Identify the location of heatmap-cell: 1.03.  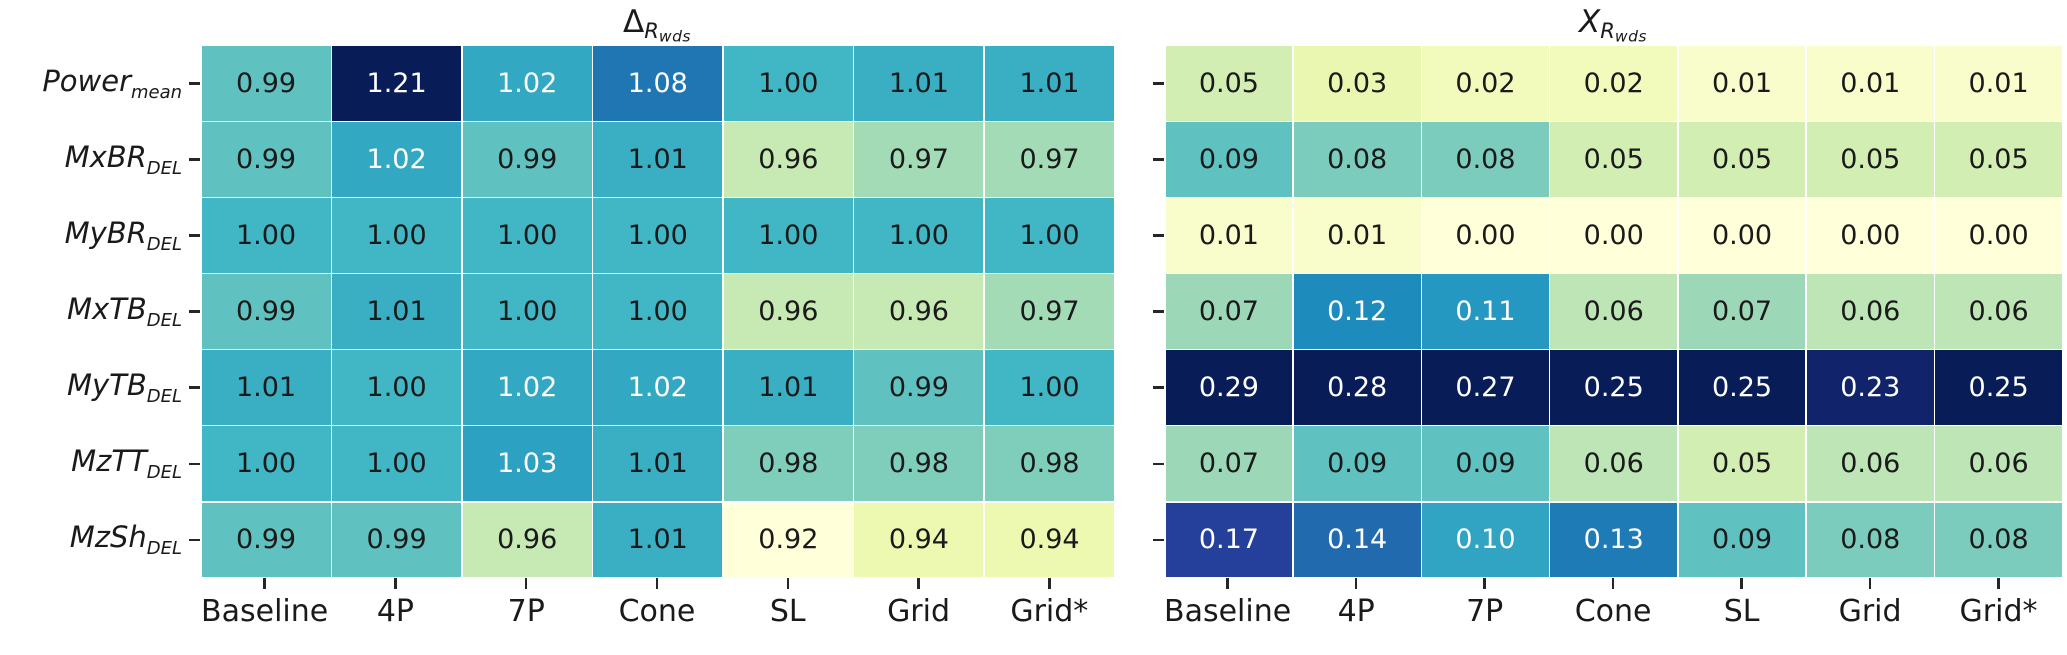
(527, 464).